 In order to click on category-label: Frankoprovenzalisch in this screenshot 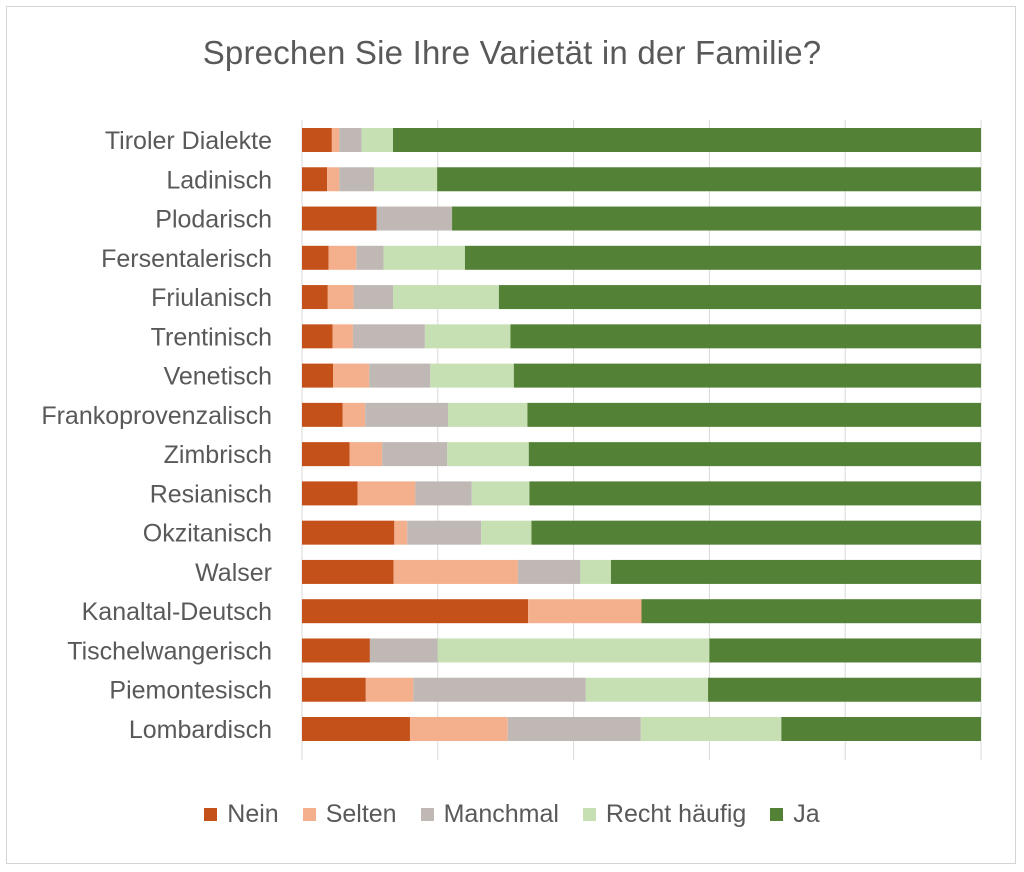, I will do `click(156, 416)`.